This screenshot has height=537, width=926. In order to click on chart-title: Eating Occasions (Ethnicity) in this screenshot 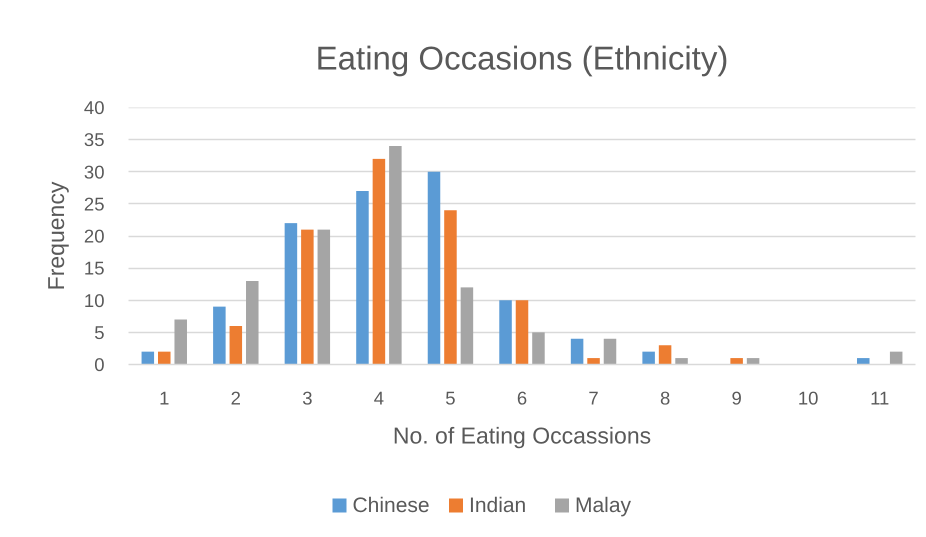, I will do `click(522, 58)`.